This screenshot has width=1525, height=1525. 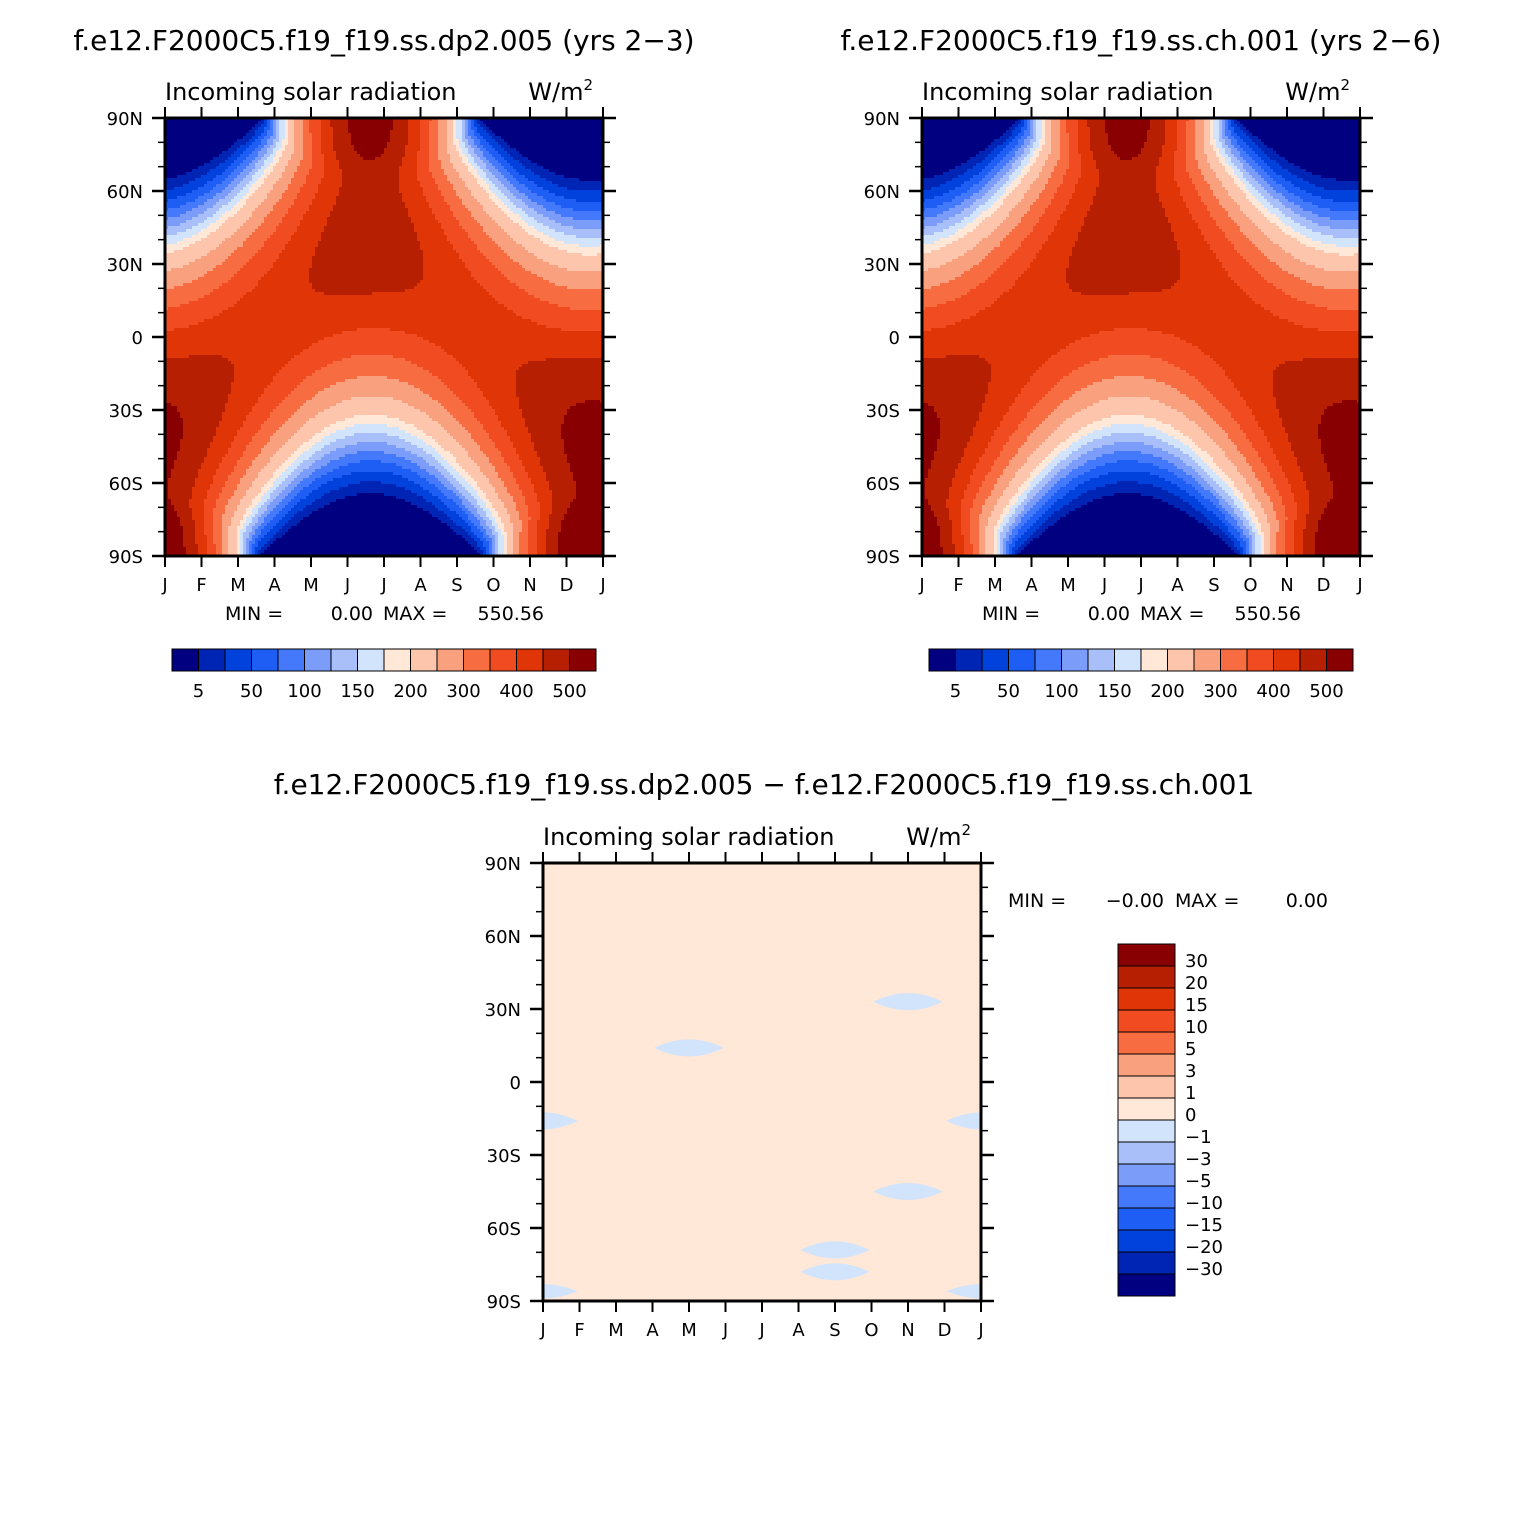 I want to click on min-label: MIN =, so click(x=254, y=614).